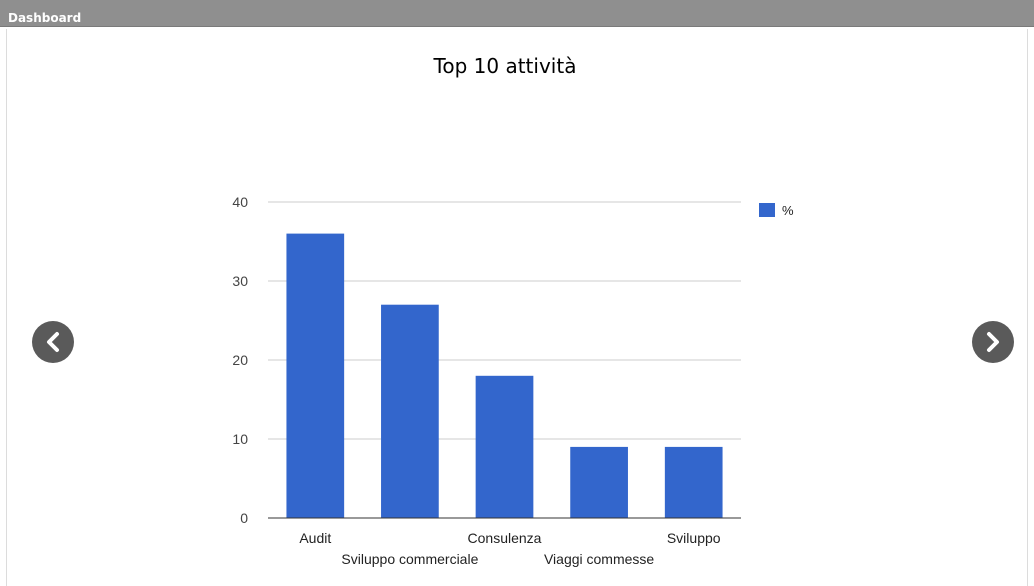 This screenshot has width=1034, height=586. What do you see at coordinates (767, 210) in the screenshot?
I see `legend-swatch` at bounding box center [767, 210].